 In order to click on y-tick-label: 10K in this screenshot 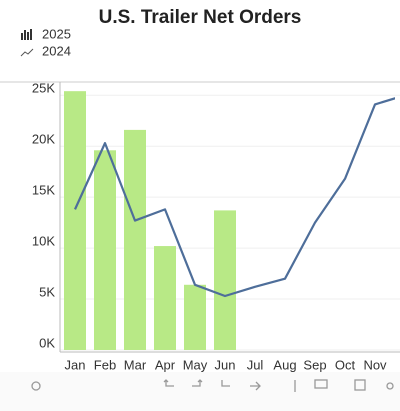, I will do `click(43, 241)`.